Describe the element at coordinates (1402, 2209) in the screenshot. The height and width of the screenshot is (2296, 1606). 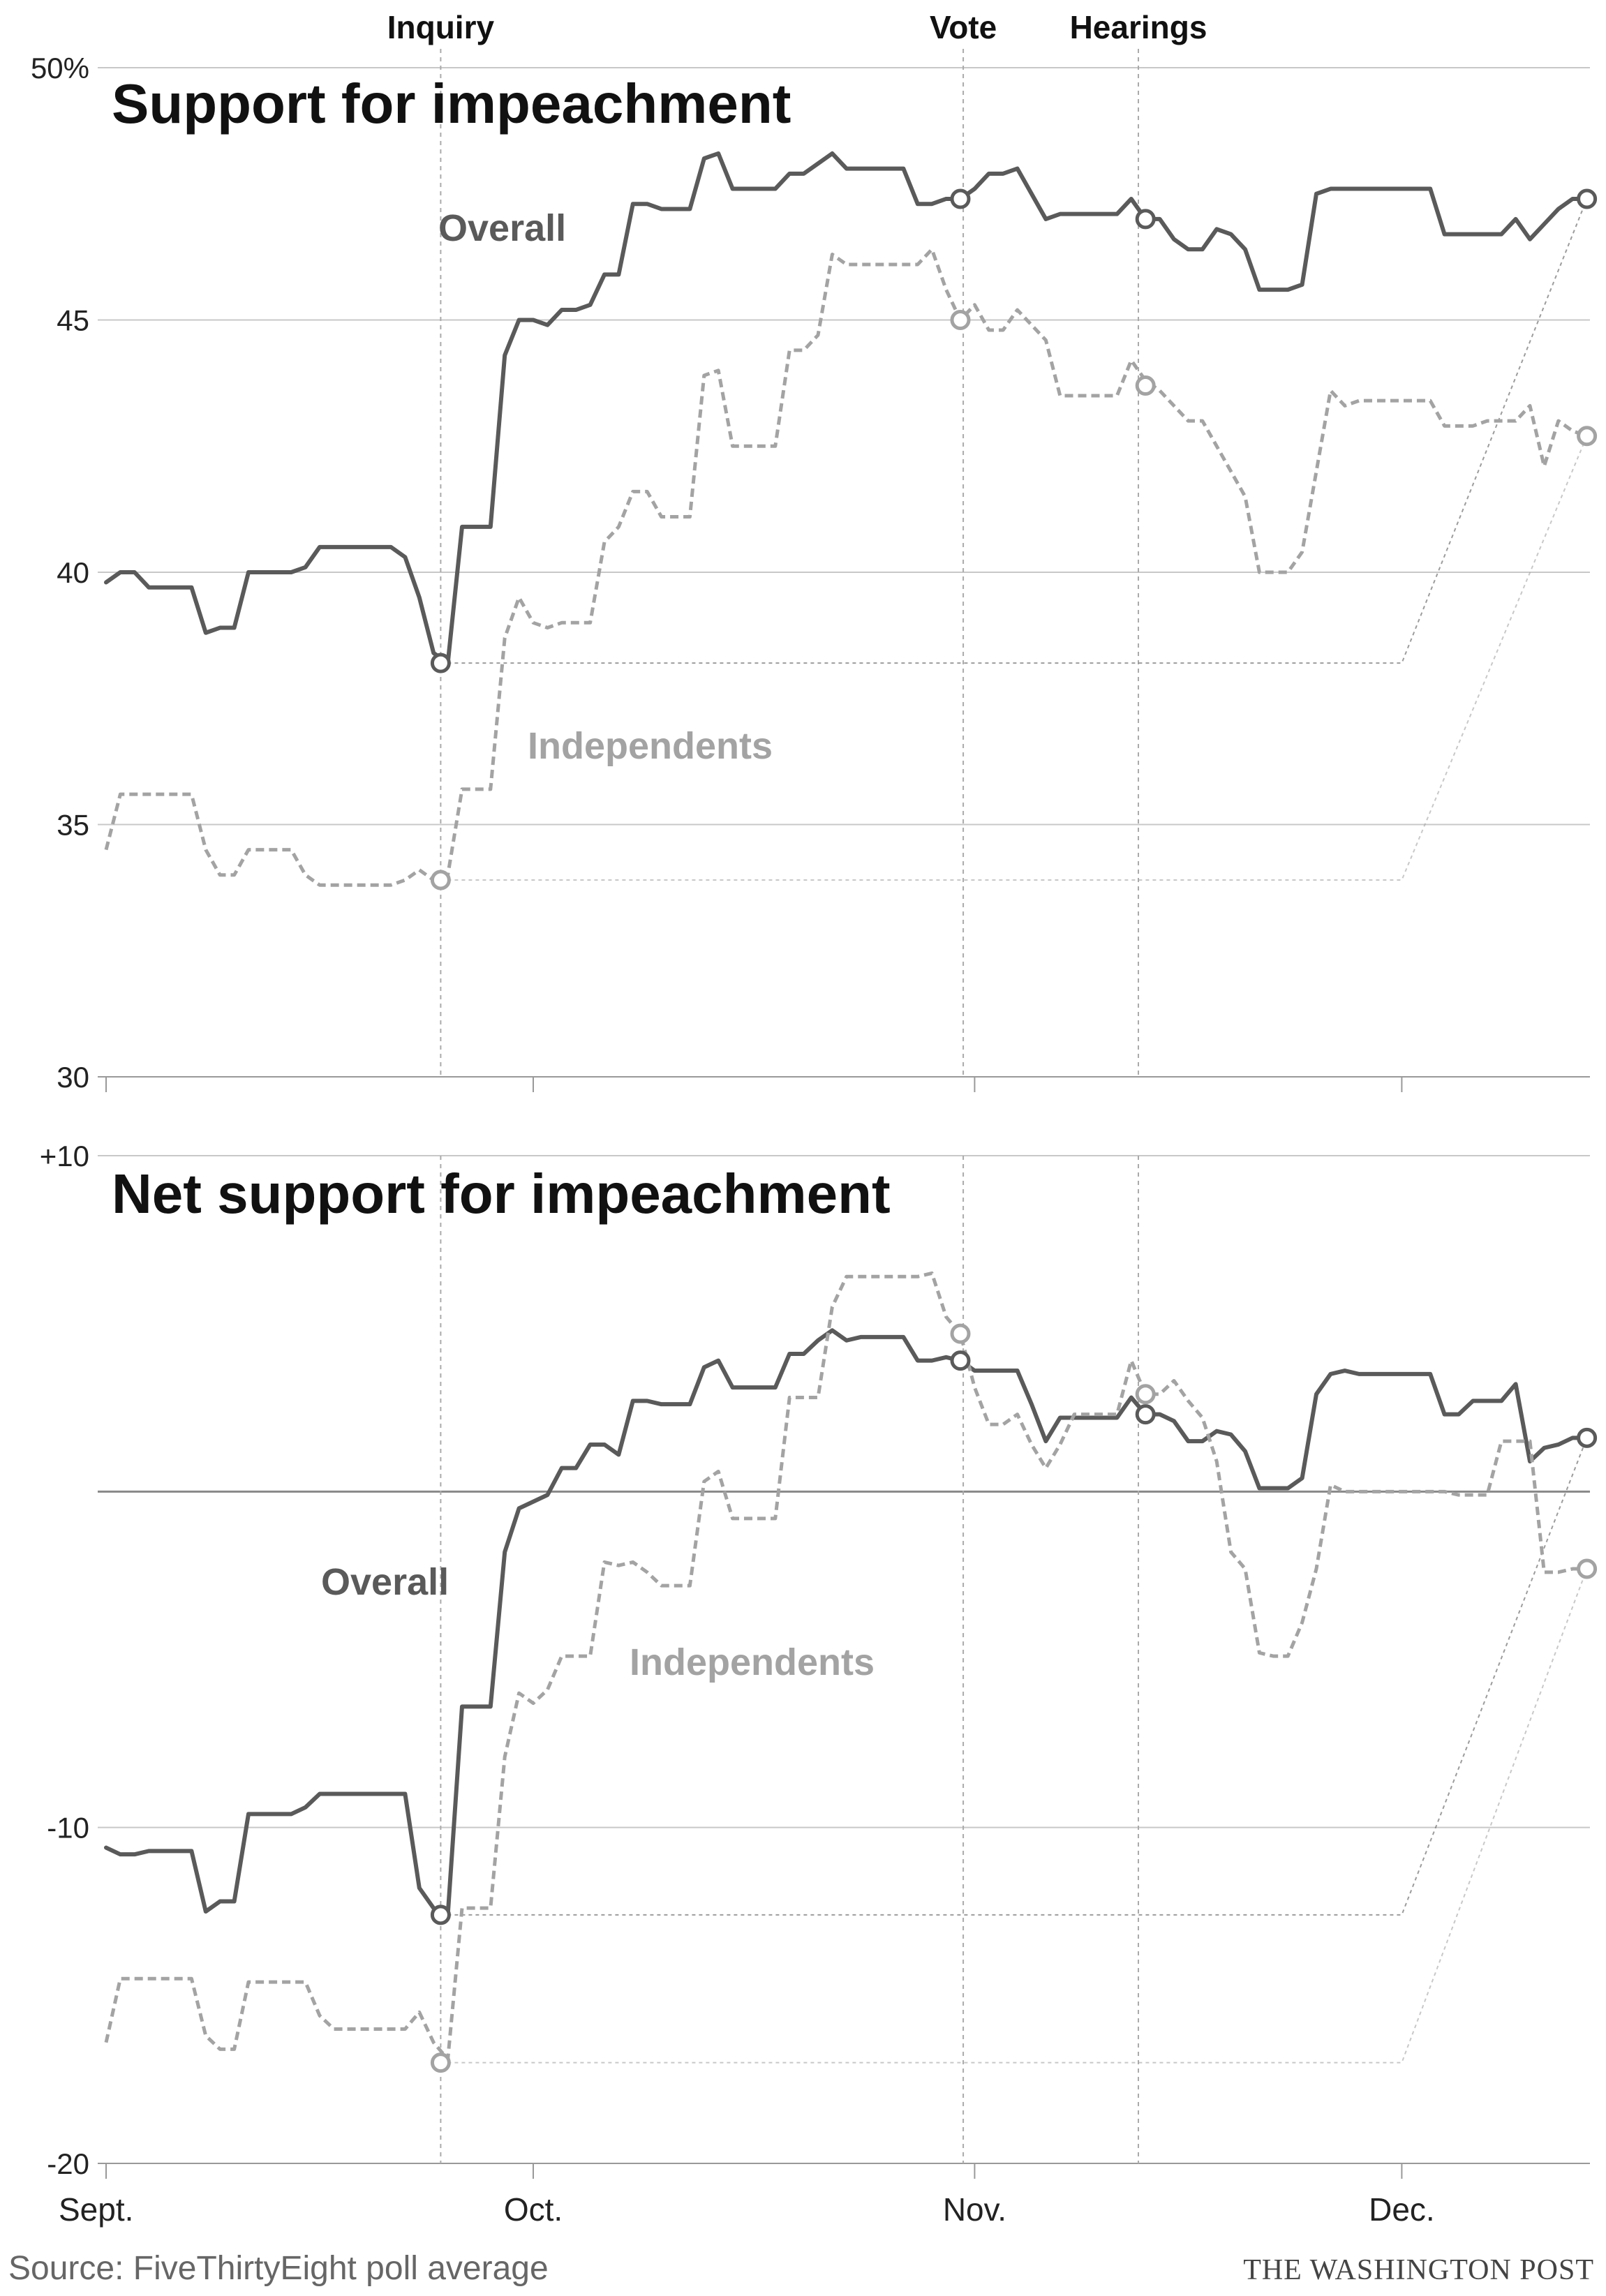
I see `x-tick-label: Dec.` at that location.